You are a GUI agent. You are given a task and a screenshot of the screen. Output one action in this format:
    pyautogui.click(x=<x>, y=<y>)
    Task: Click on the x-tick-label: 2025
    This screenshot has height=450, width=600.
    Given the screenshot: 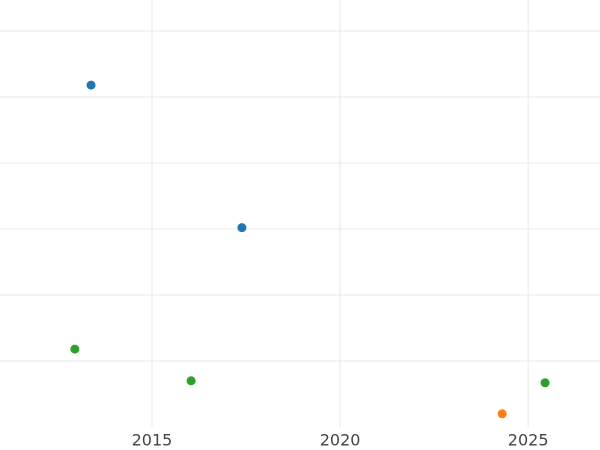 What is the action you would take?
    pyautogui.click(x=528, y=440)
    